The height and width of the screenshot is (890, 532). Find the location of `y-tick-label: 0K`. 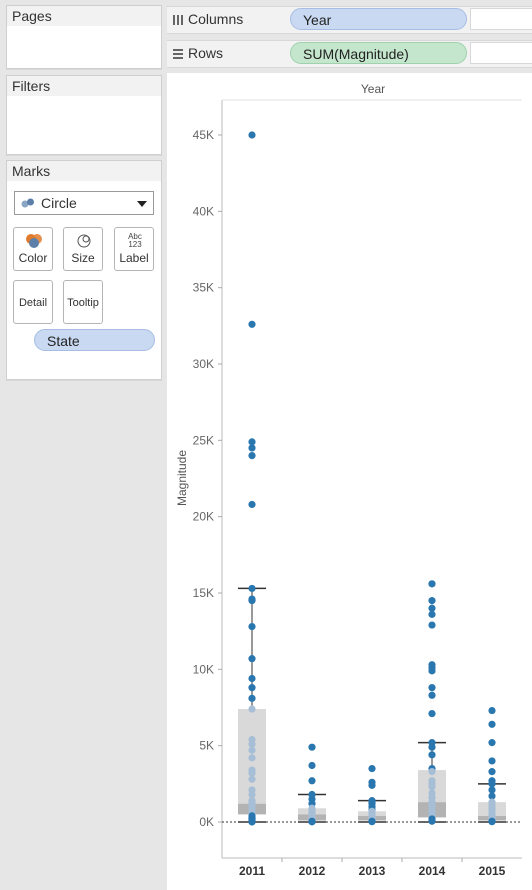

y-tick-label: 0K is located at coordinates (206, 822).